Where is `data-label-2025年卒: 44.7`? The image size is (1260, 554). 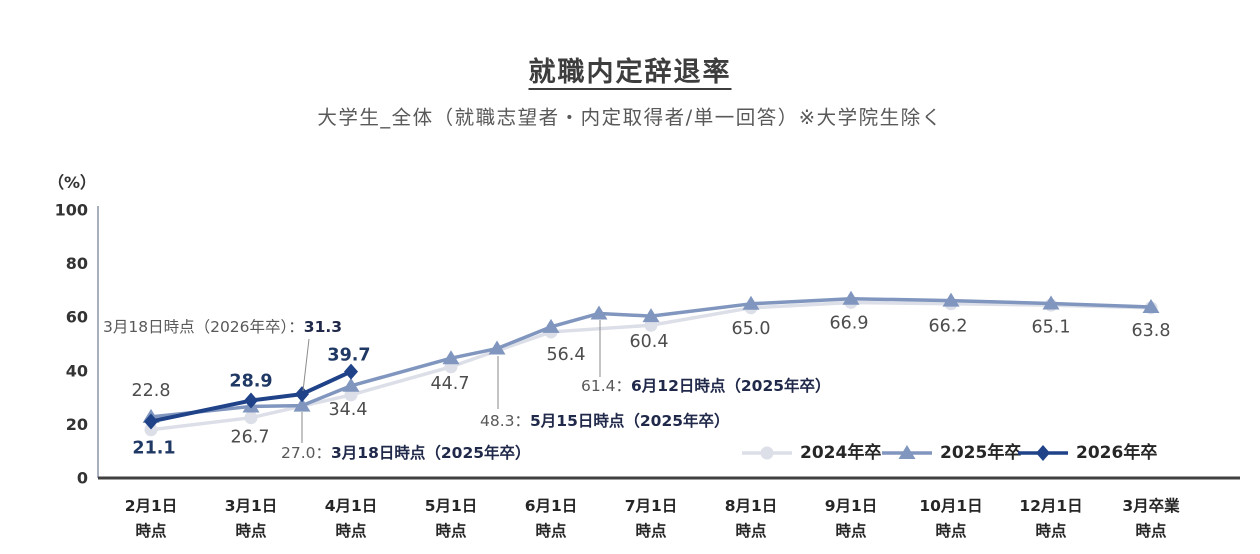
data-label-2025年卒: 44.7 is located at coordinates (450, 384).